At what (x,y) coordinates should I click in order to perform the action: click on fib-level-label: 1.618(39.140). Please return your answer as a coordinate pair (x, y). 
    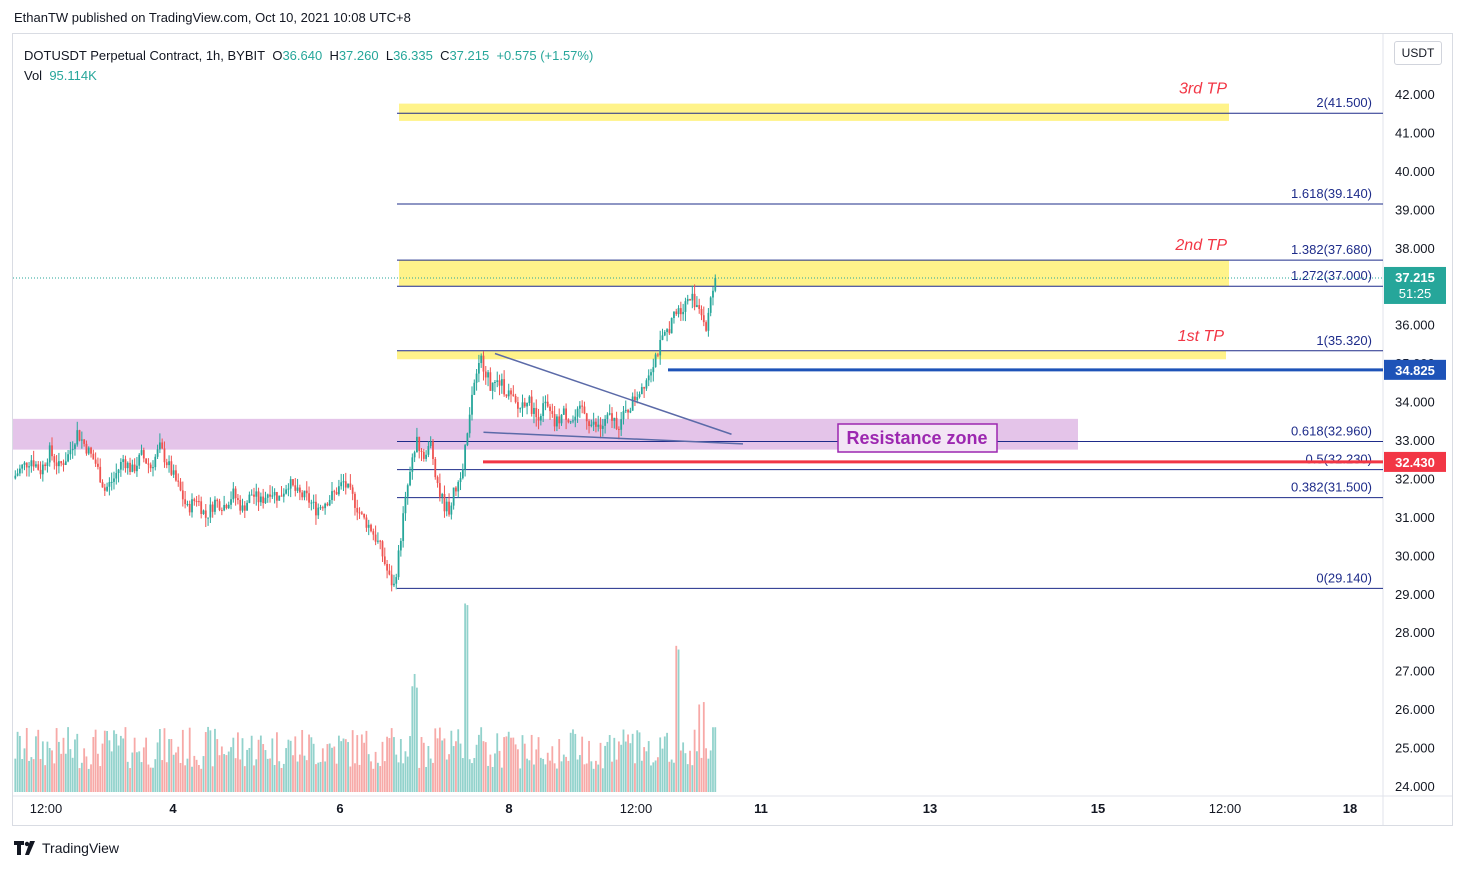
    Looking at the image, I should click on (1331, 193).